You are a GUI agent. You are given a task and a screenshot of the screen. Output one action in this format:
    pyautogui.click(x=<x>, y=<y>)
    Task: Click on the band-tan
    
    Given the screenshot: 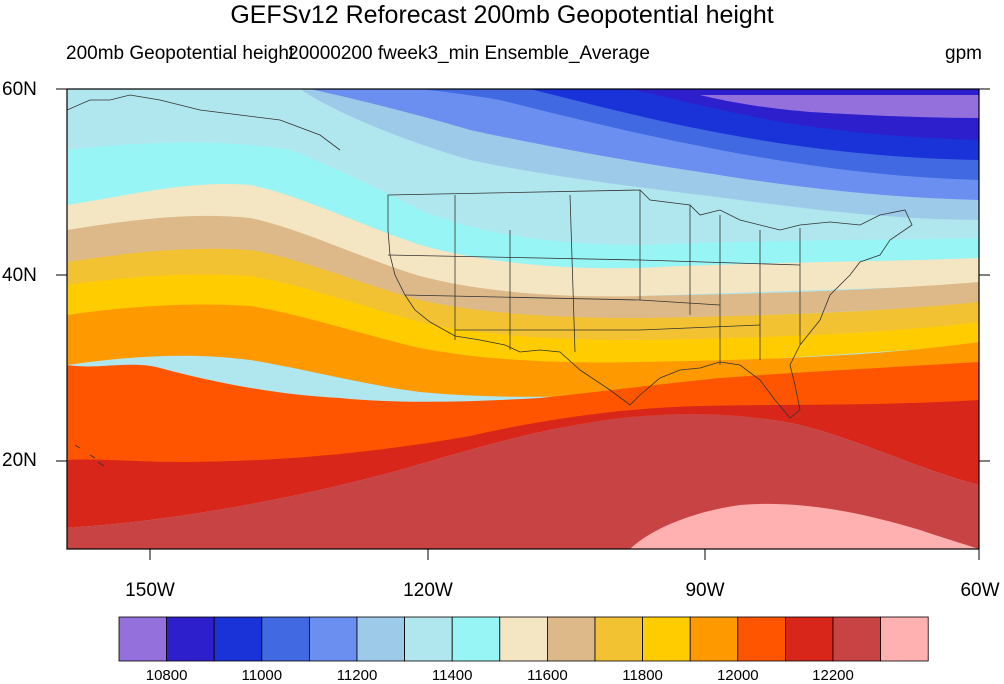 What is the action you would take?
    pyautogui.click(x=523, y=268)
    